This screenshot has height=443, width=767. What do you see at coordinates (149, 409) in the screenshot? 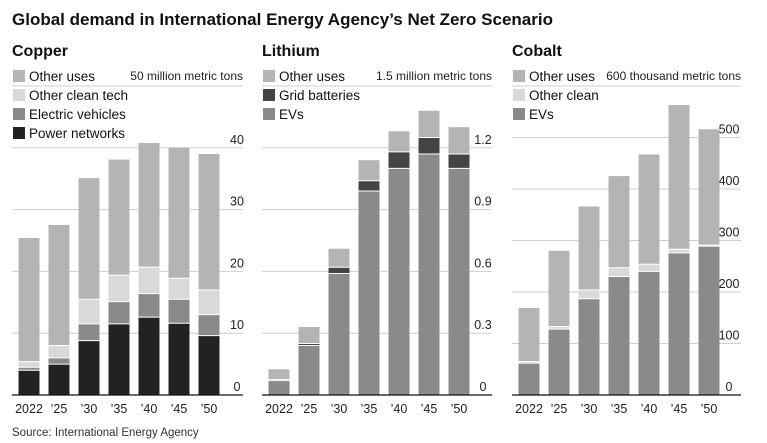
I see `copper-x-tick-label: ’40` at bounding box center [149, 409].